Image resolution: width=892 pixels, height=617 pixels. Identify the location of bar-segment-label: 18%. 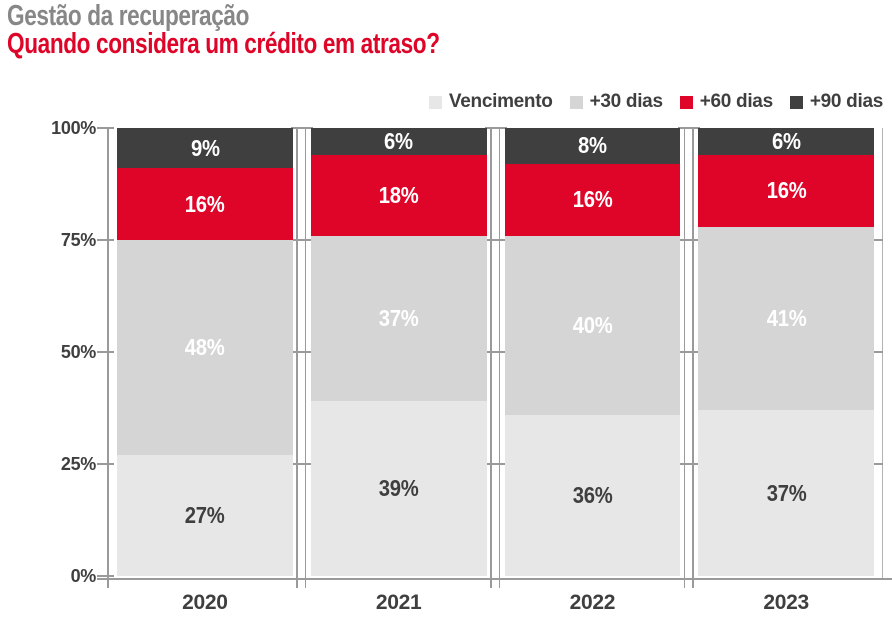
(398, 194).